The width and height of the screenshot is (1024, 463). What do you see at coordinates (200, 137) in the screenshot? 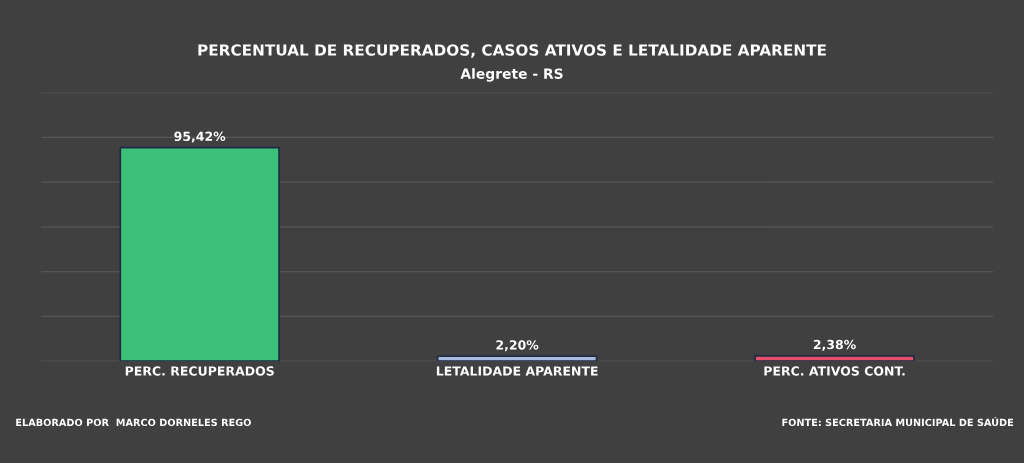
I see `data-label: 95,42%` at bounding box center [200, 137].